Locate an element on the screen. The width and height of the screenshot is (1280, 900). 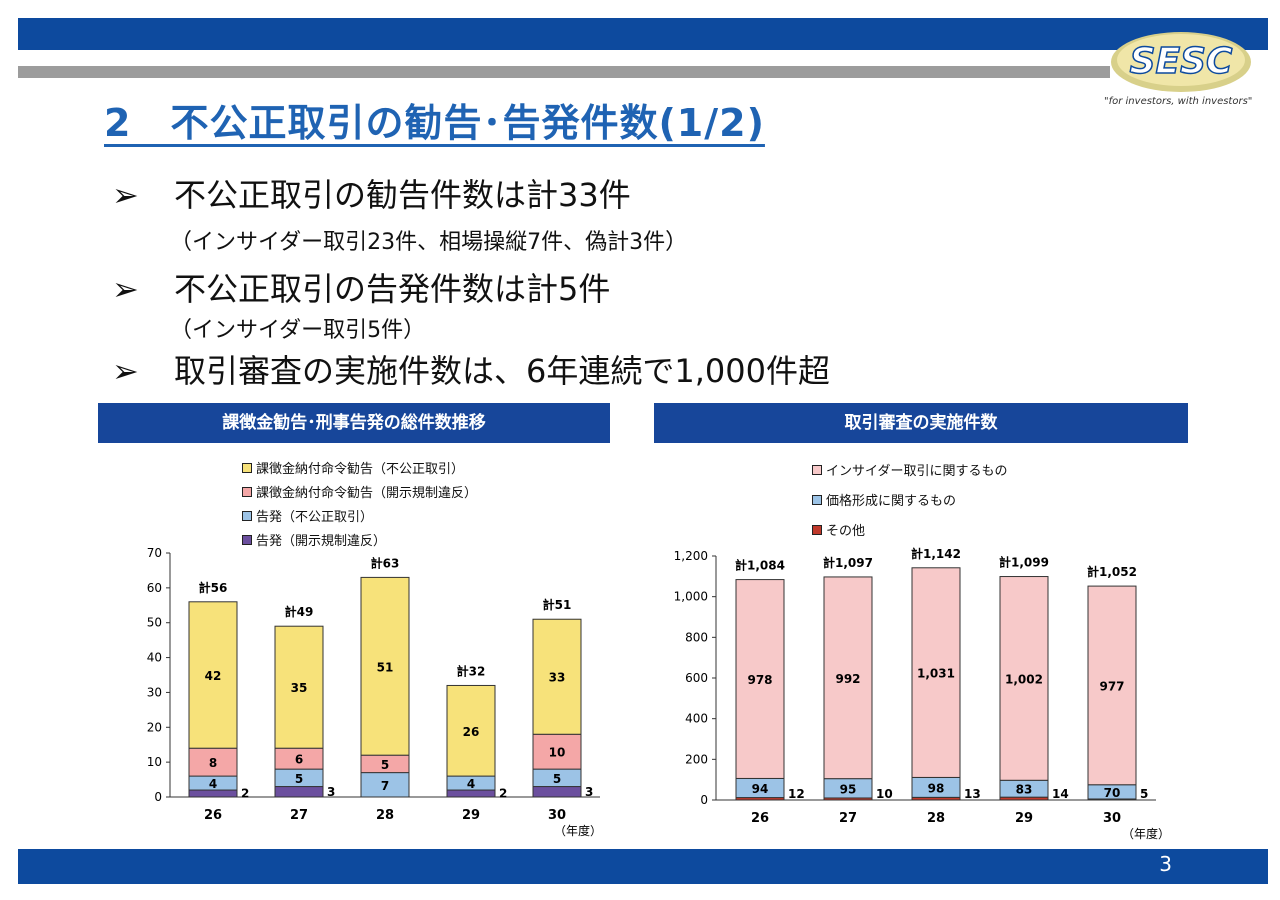
chart1-total-label: 計32 is located at coordinates (471, 670).